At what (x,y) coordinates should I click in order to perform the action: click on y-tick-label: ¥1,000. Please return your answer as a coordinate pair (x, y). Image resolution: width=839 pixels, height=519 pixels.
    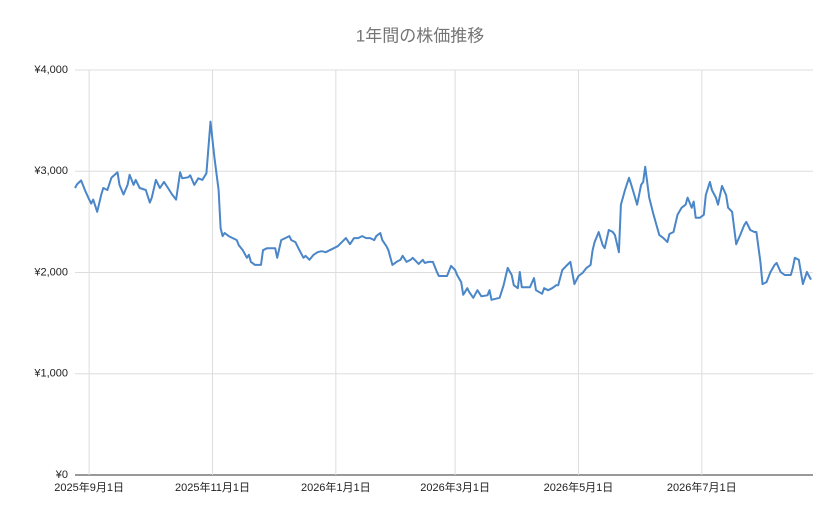
    Looking at the image, I should click on (50, 374).